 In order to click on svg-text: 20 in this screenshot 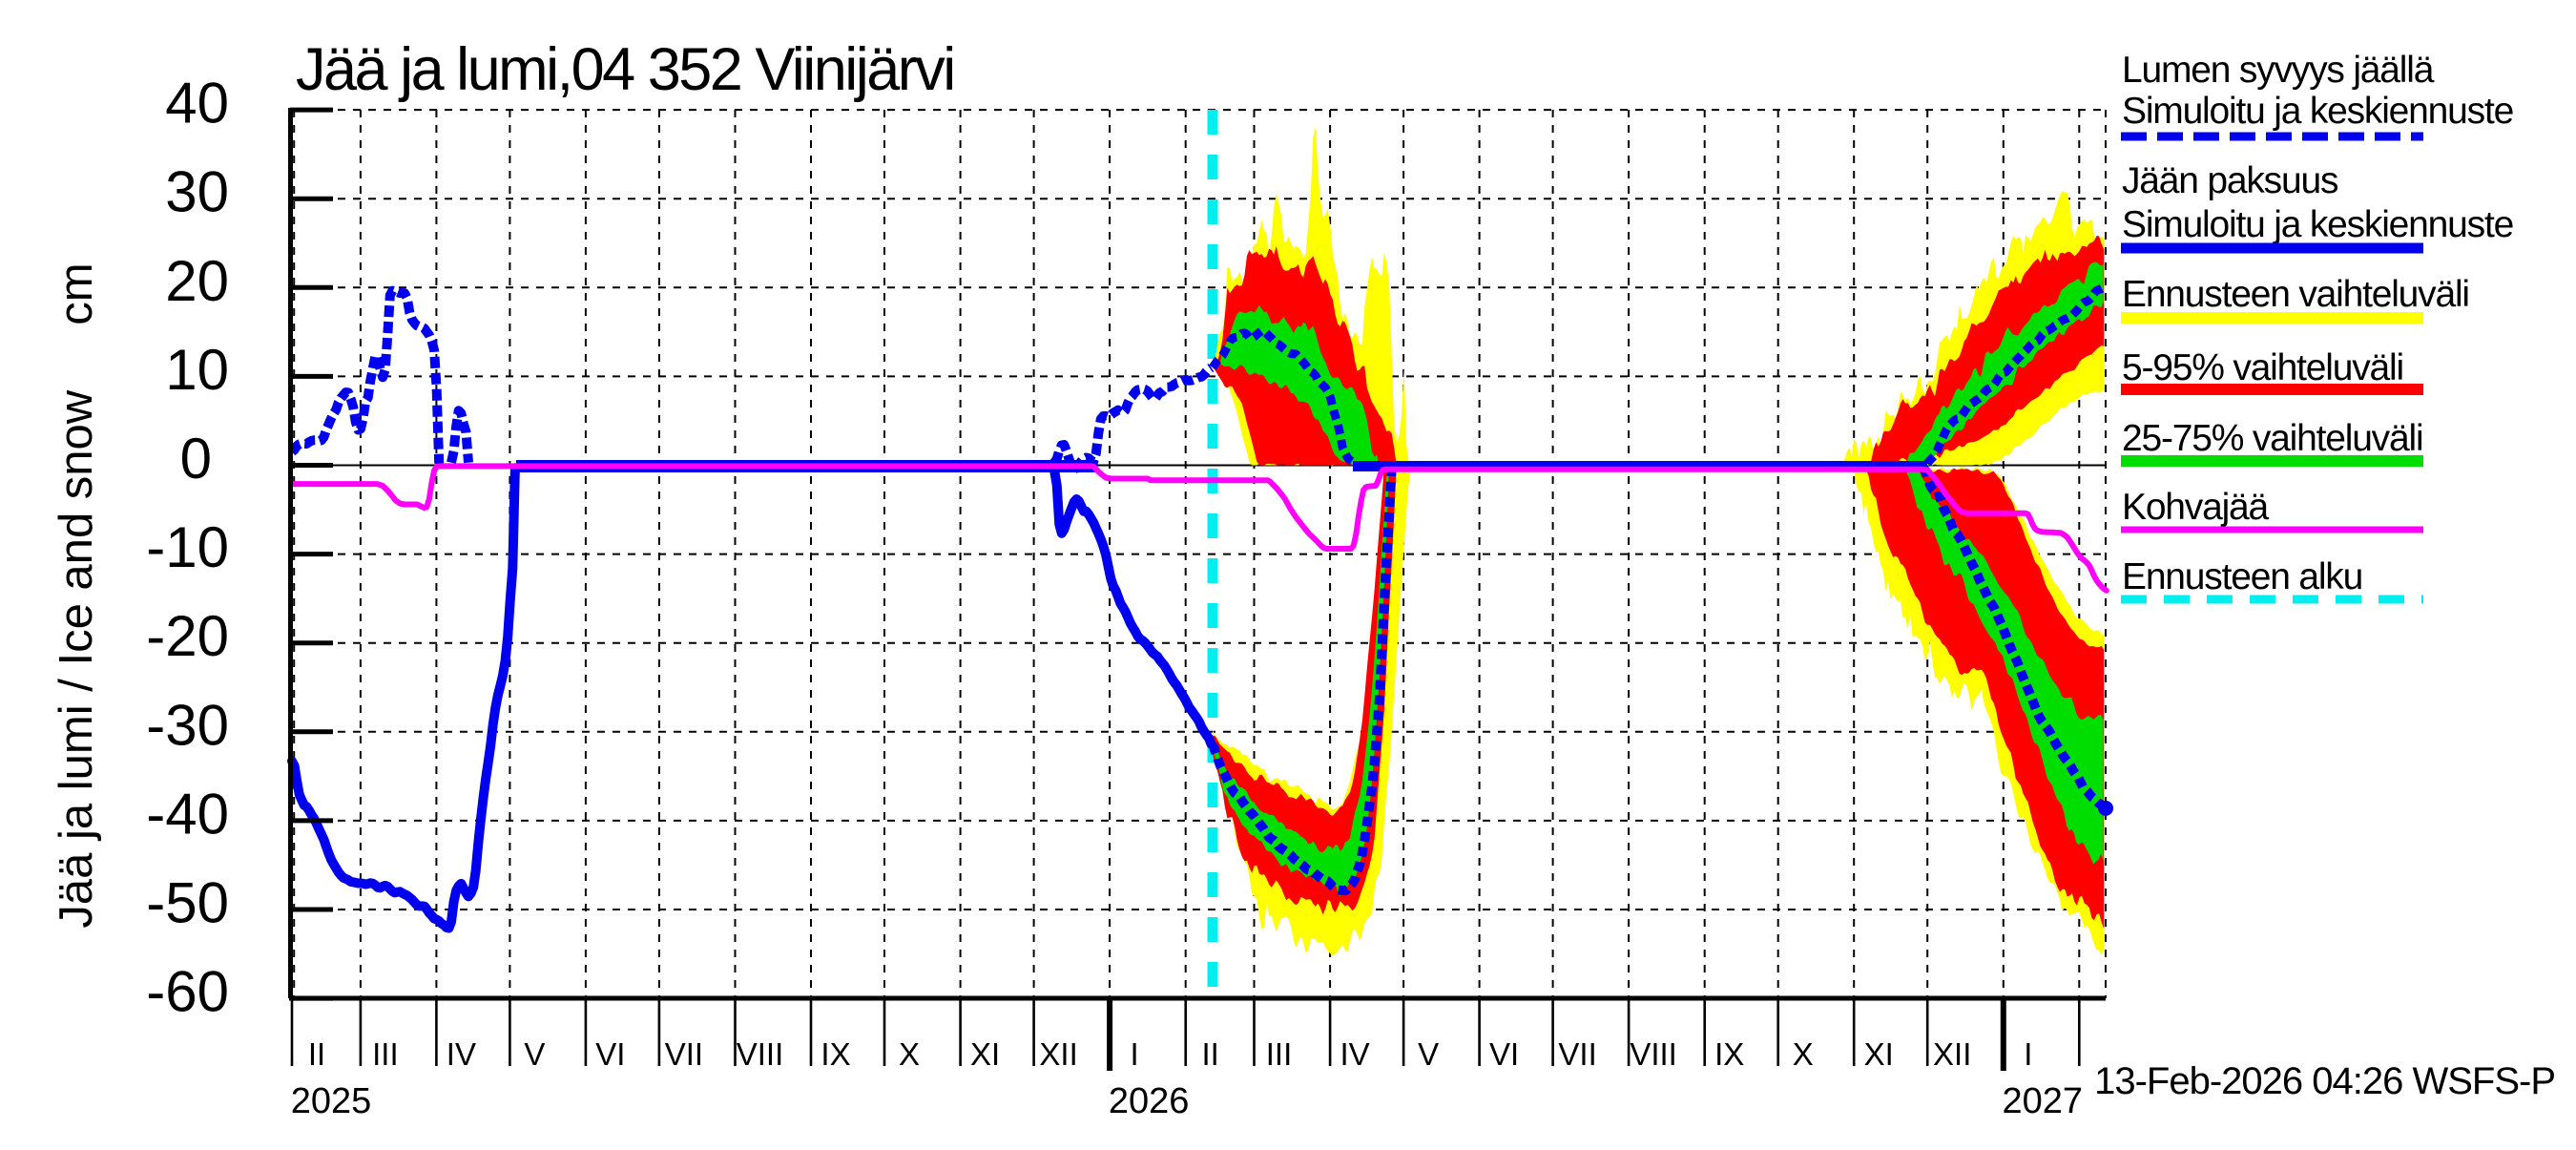, I will do `click(197, 281)`.